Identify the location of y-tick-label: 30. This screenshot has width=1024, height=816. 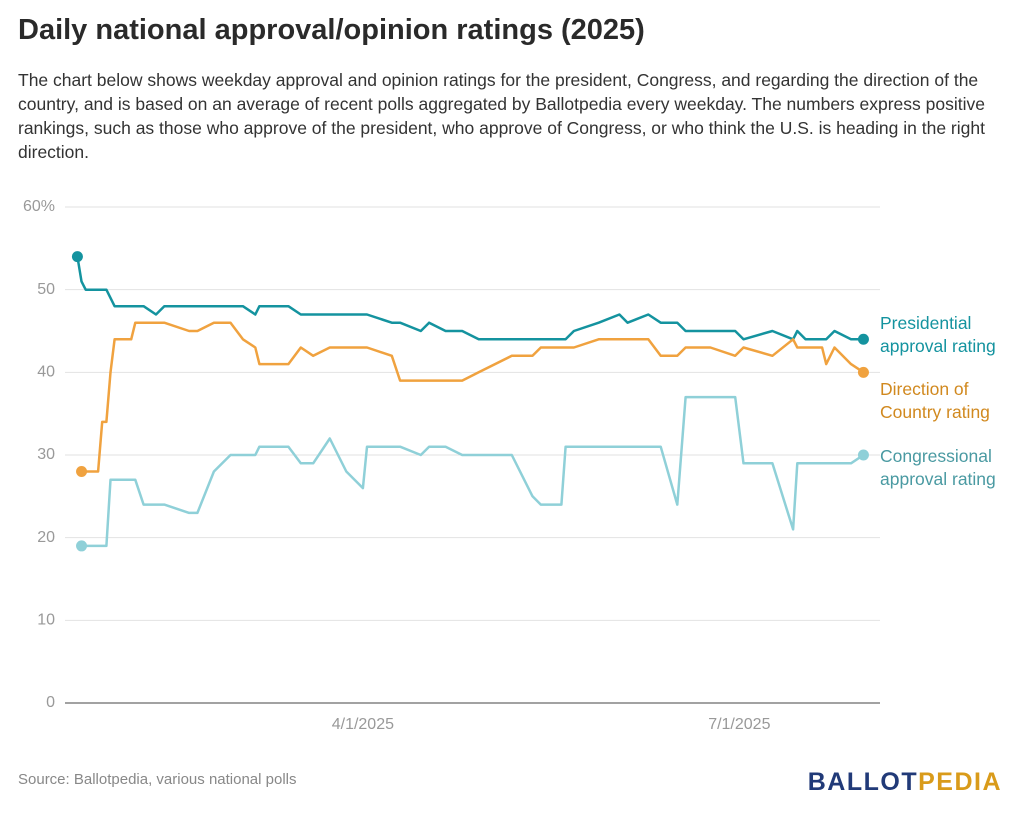
(46, 454).